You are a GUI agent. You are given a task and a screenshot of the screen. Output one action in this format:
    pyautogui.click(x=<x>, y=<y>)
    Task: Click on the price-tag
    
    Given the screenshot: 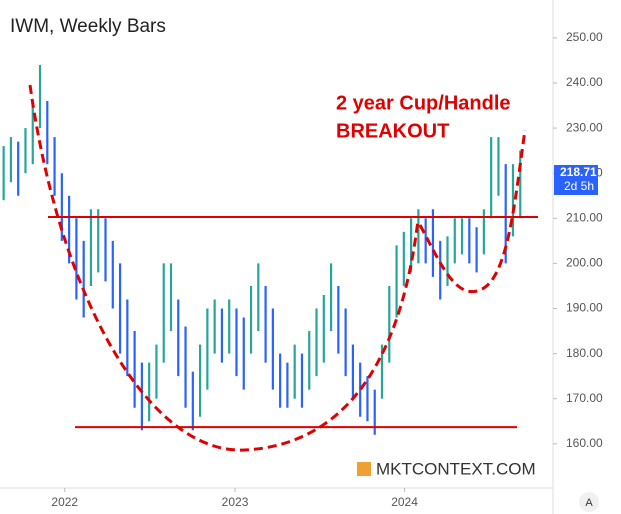 What is the action you would take?
    pyautogui.click(x=576, y=180)
    